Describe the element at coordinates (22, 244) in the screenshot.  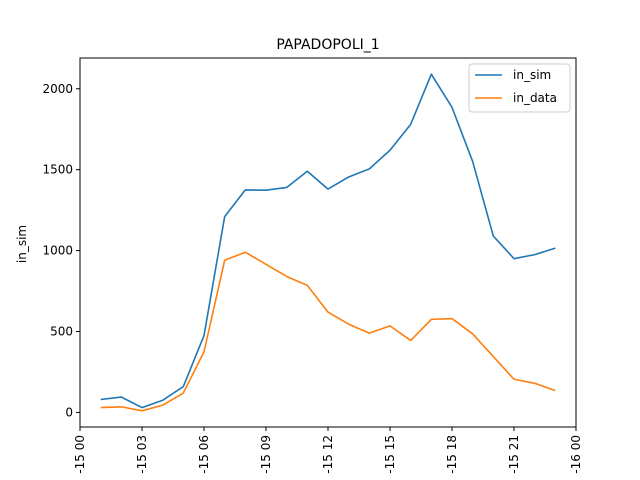
I see `y-axis-label: in_sim` at that location.